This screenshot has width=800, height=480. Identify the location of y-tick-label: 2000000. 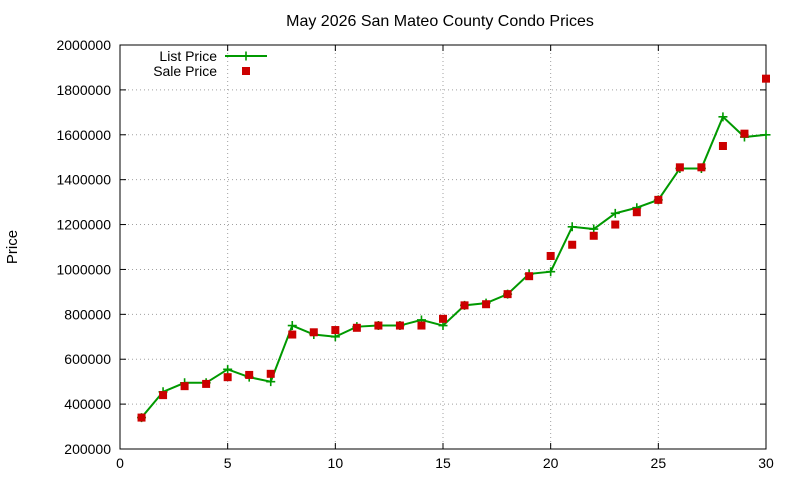
(83, 45).